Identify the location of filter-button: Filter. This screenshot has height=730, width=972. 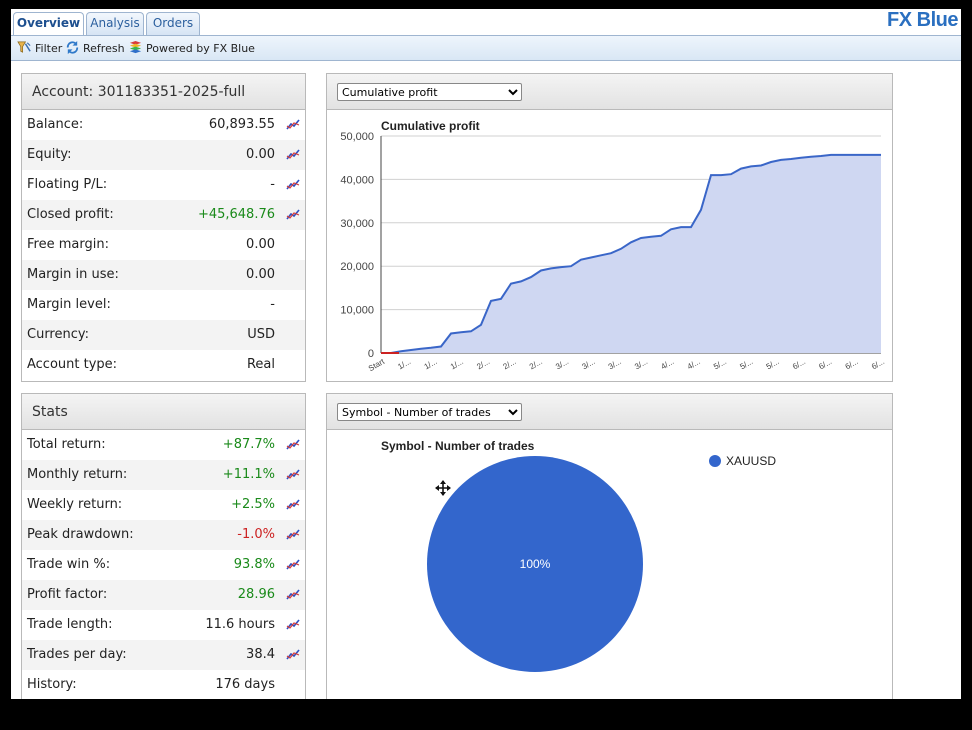
(39, 48).